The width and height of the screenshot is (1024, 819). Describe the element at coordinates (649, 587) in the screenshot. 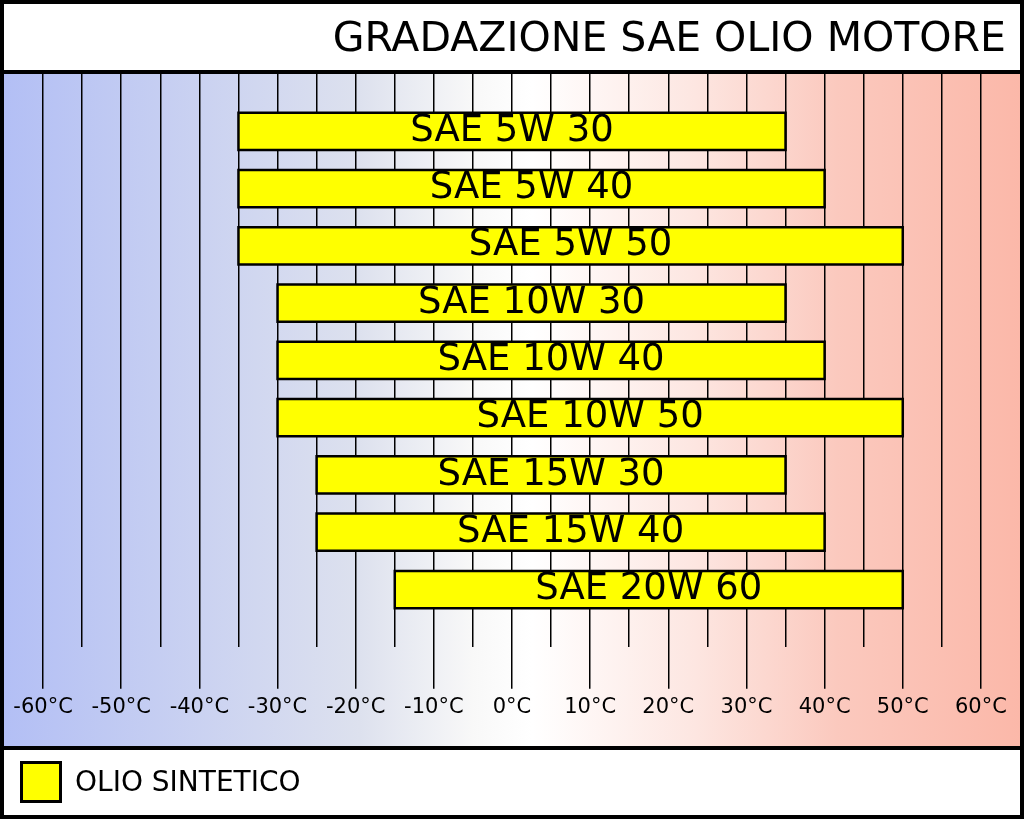

I see `y-tick-label: SAE 20W 60` at that location.